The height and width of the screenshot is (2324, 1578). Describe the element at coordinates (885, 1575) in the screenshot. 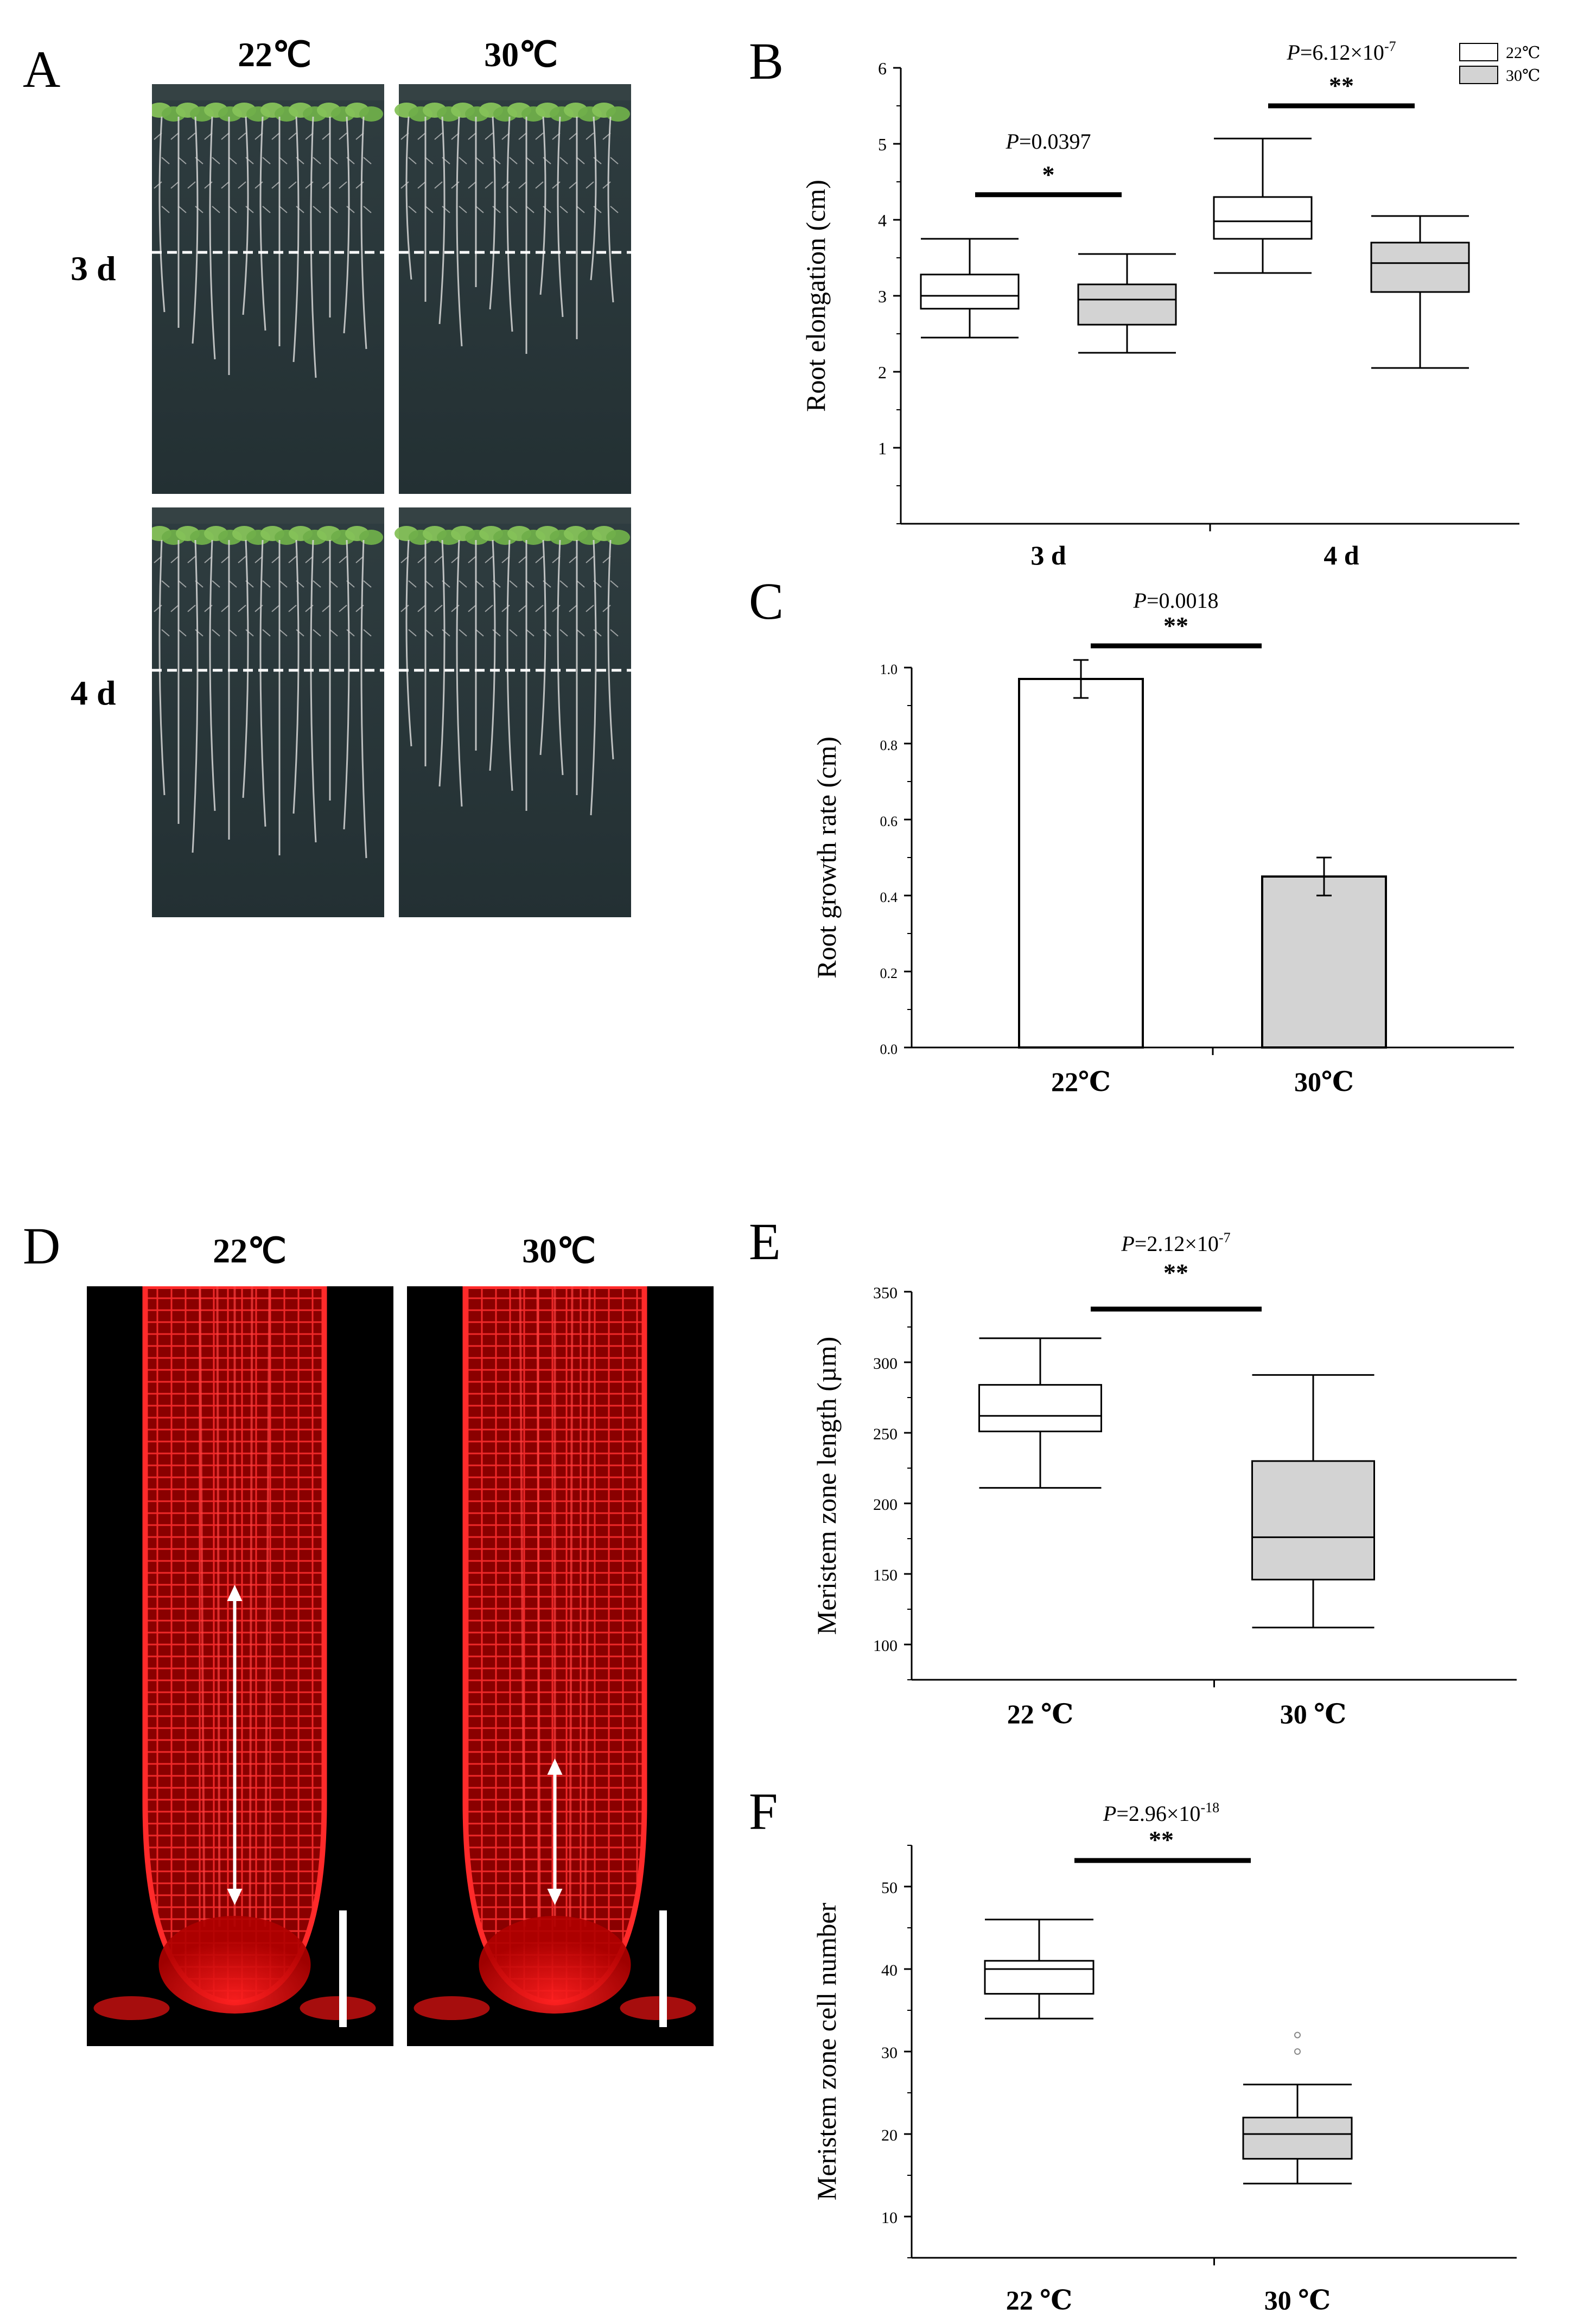

I see `y-tick-label: 150` at that location.